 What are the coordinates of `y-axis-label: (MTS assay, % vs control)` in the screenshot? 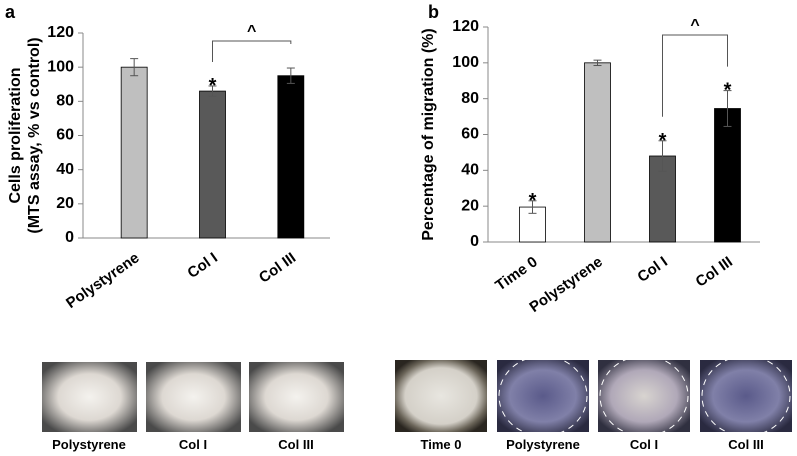 It's located at (34, 135).